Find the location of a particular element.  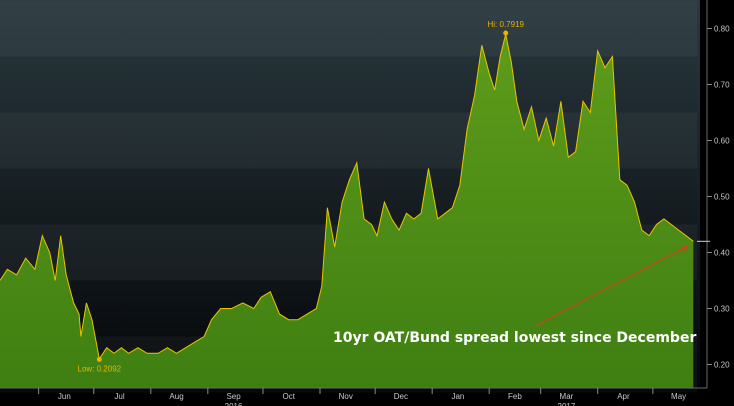

x-year-label: 2017 is located at coordinates (567, 404).